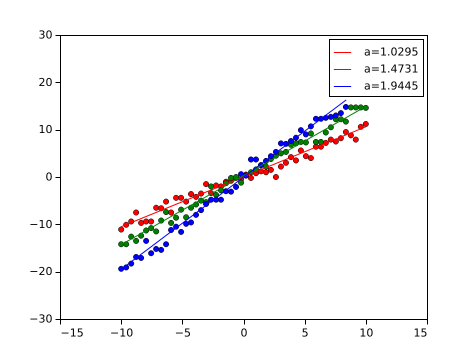  What do you see at coordinates (122, 333) in the screenshot?
I see `x-tick-label: −10` at bounding box center [122, 333].